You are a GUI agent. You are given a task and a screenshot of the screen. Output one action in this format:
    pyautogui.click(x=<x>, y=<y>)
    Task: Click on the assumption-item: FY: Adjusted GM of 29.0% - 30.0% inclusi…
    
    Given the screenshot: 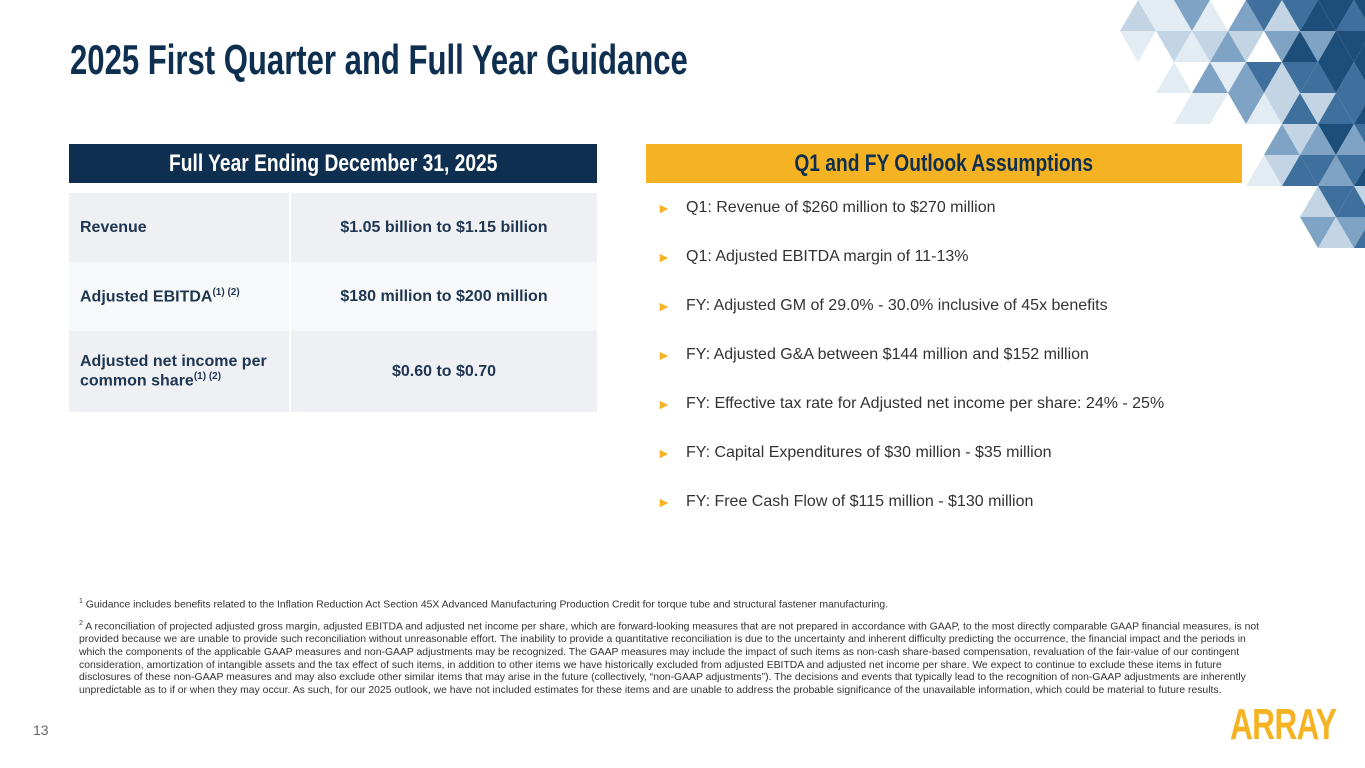 What is the action you would take?
    pyautogui.click(x=910, y=318)
    